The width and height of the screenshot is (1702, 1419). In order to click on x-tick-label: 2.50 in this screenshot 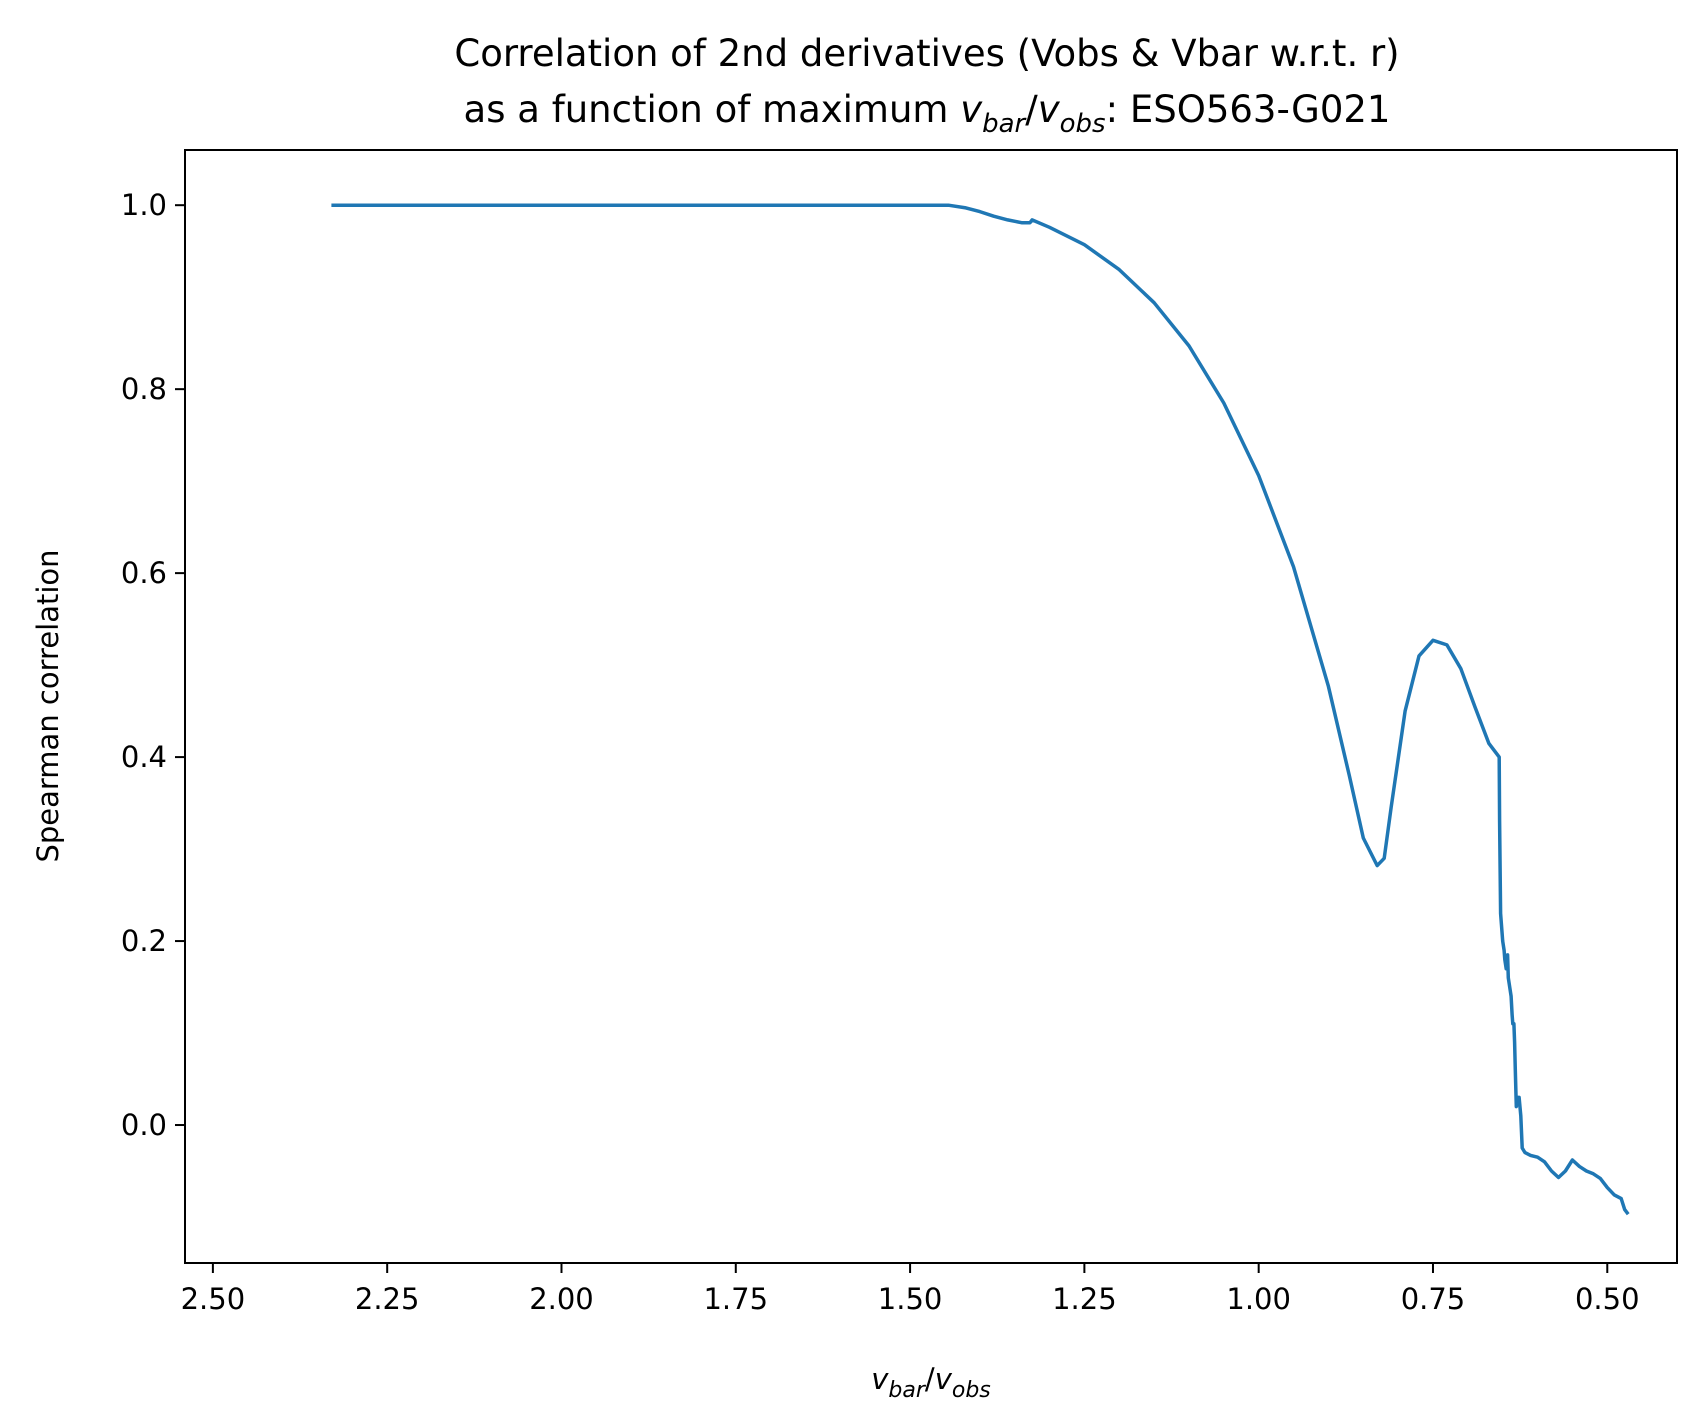, I will do `click(213, 1299)`.